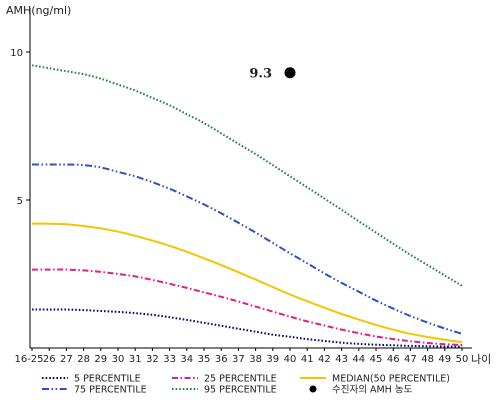 The width and height of the screenshot is (500, 400). Describe the element at coordinates (118, 359) in the screenshot. I see `x-tick-label: 30` at that location.